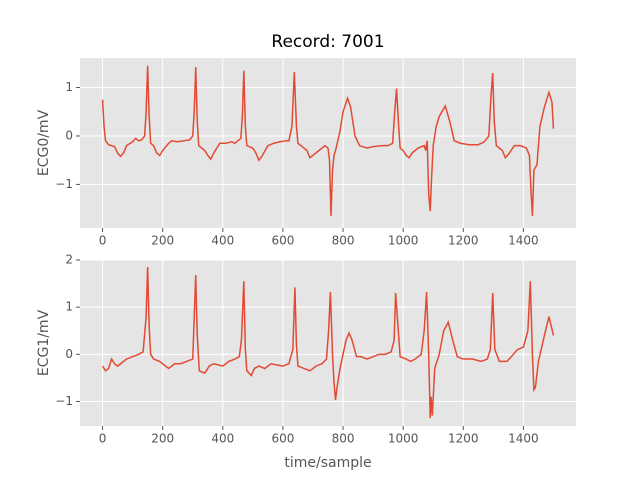 Image resolution: width=640 pixels, height=480 pixels. What do you see at coordinates (44, 342) in the screenshot?
I see `y-axis-label: ECG1/mV` at bounding box center [44, 342].